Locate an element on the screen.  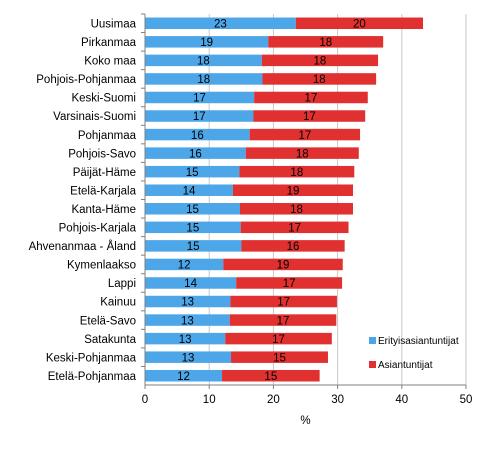
category-label: Kanta-Häme is located at coordinates (103, 210).